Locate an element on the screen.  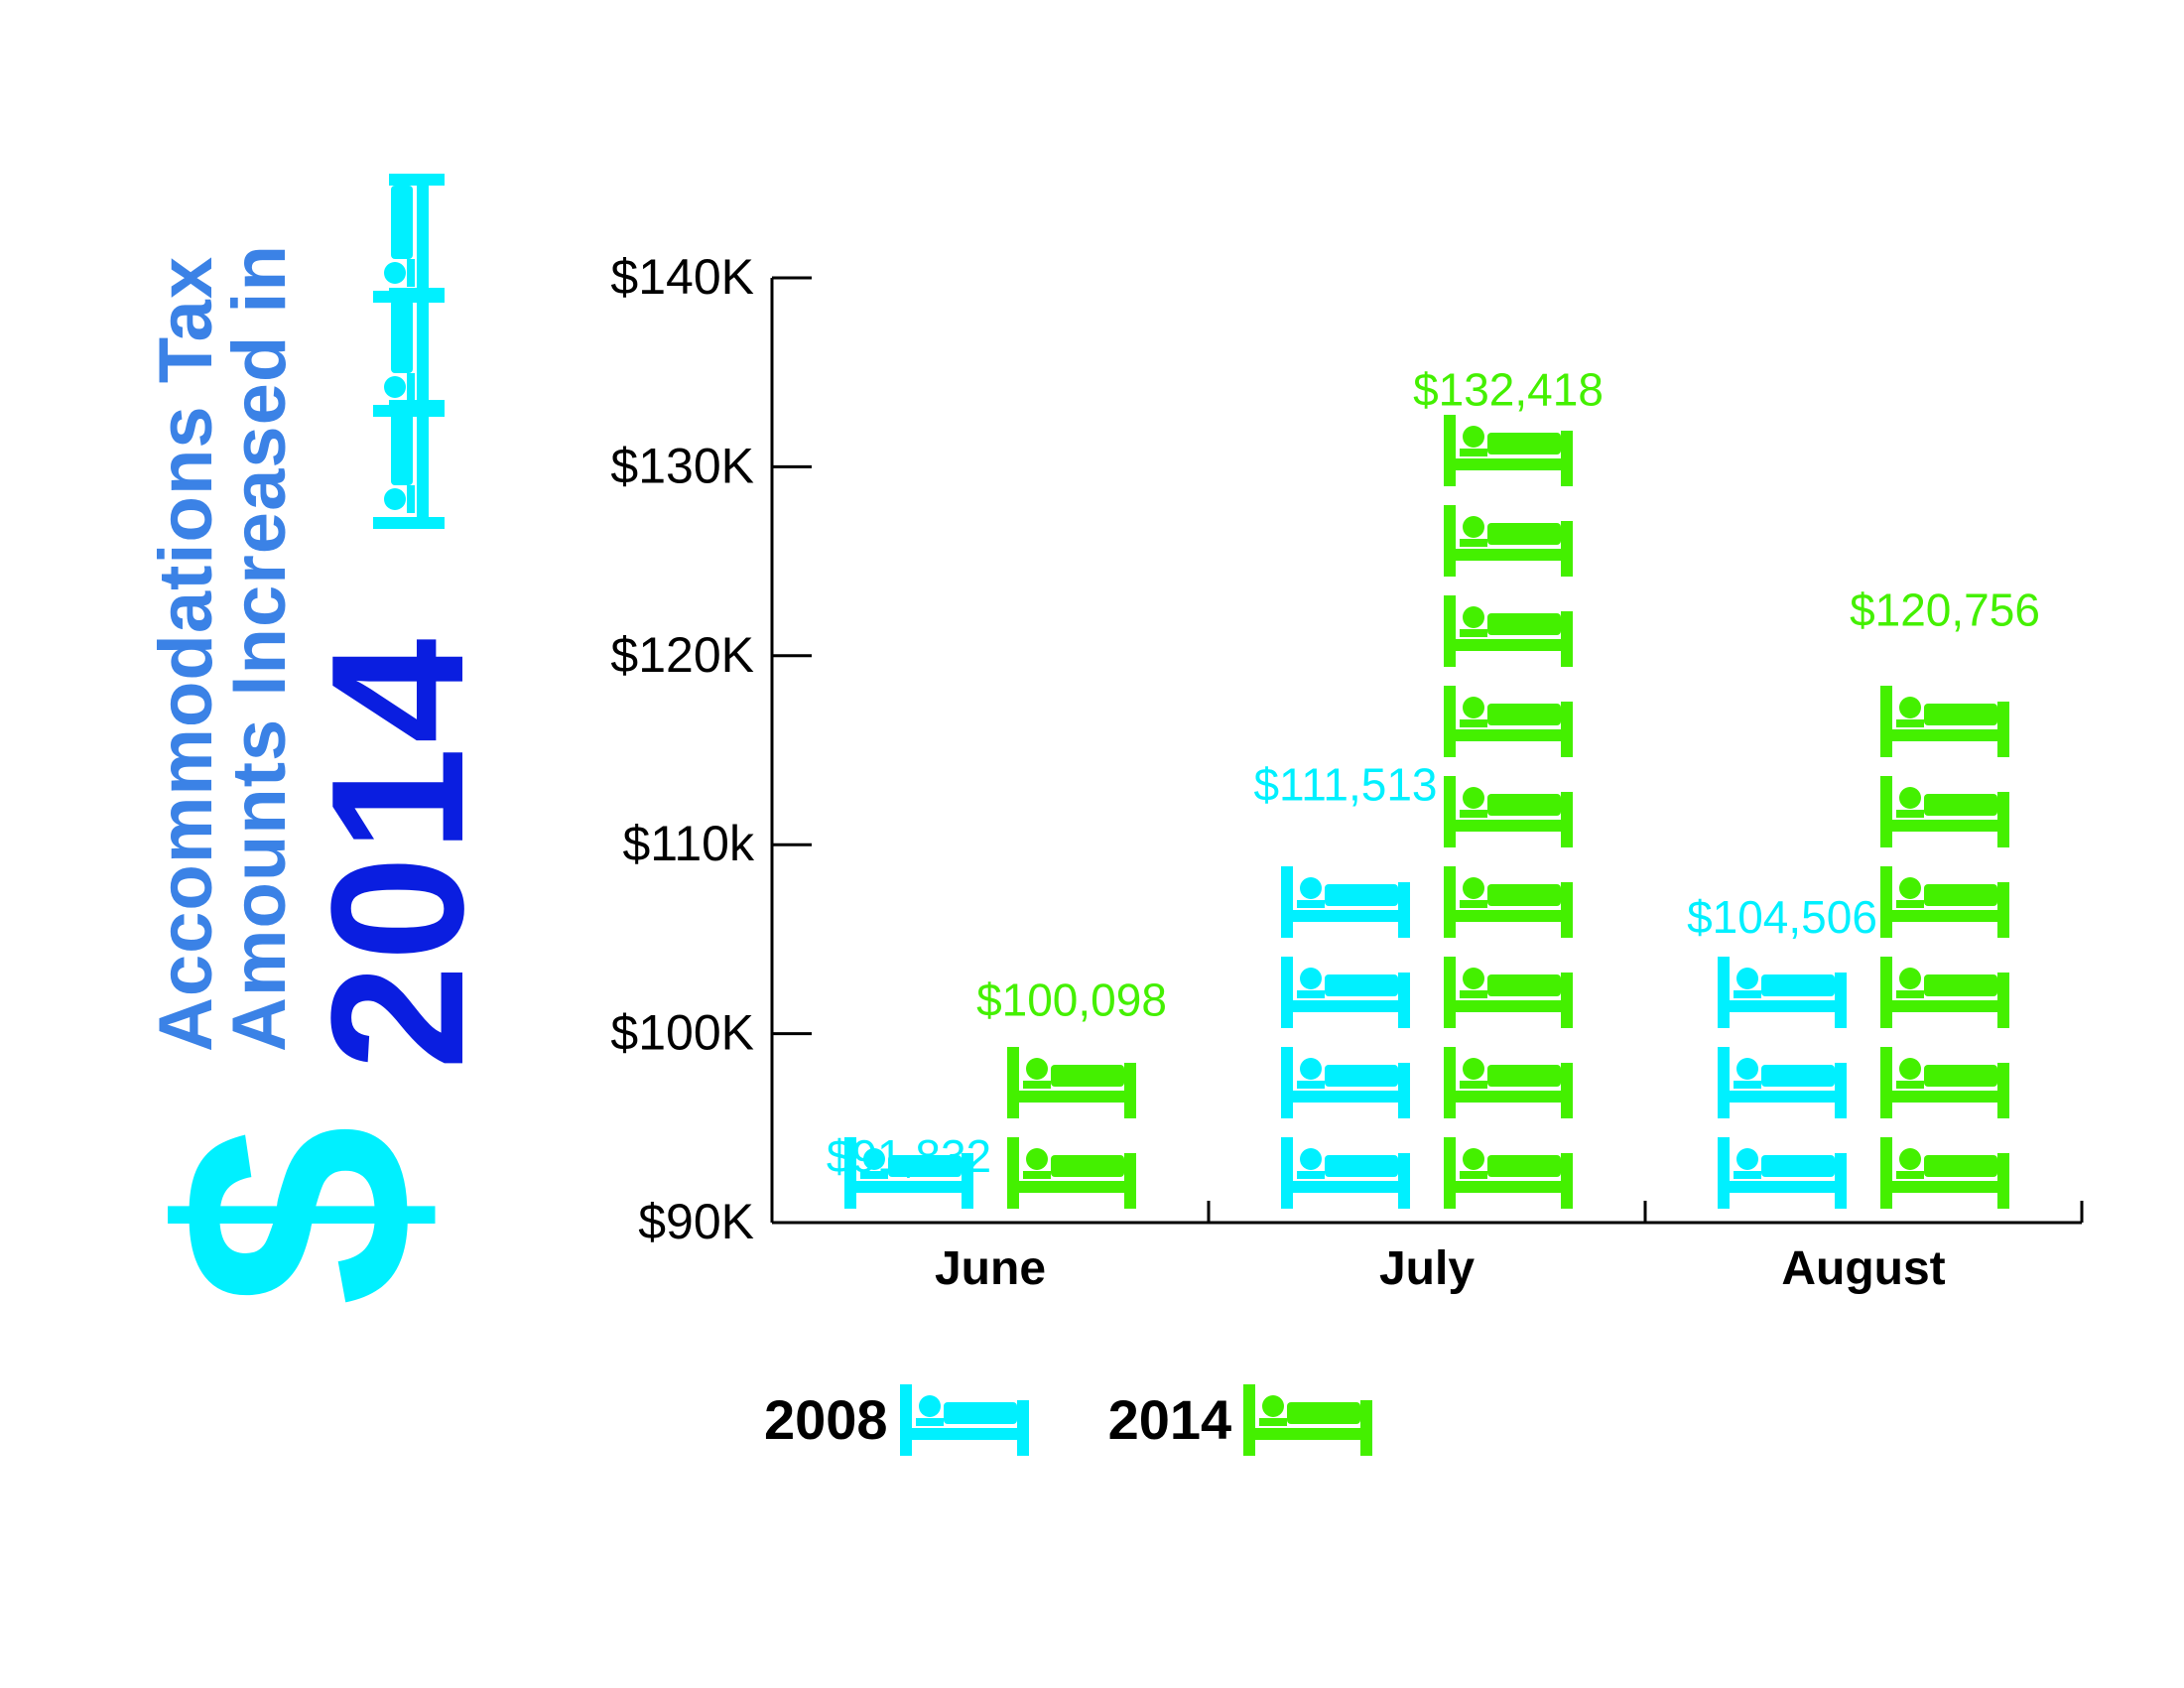
legend-label-2014: 2014 is located at coordinates (1169, 1419).